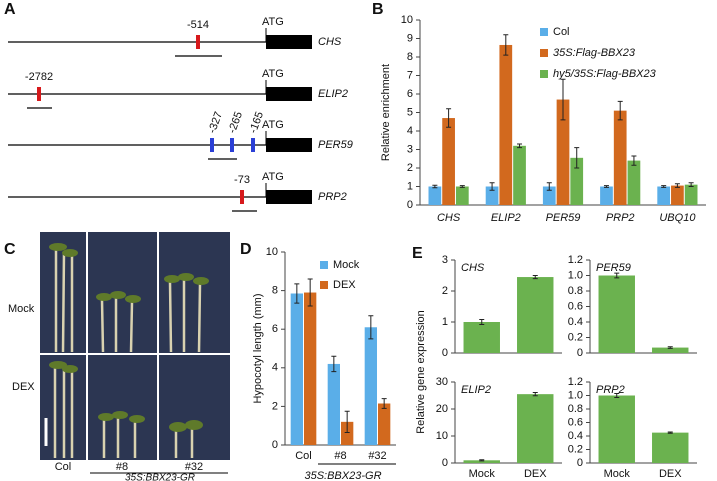  I want to click on legend-label: hy5/35S:Flag-BBX23, so click(605, 74).